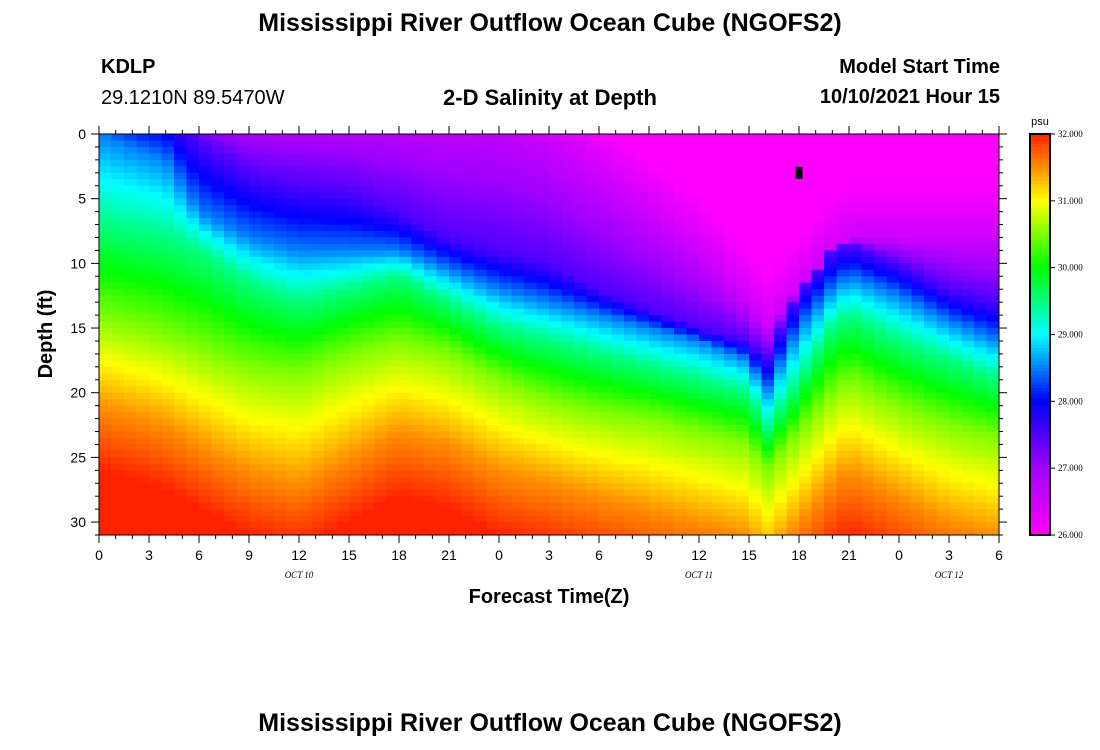 This screenshot has width=1100, height=750. What do you see at coordinates (699, 555) in the screenshot?
I see `x-tick-label: 12` at bounding box center [699, 555].